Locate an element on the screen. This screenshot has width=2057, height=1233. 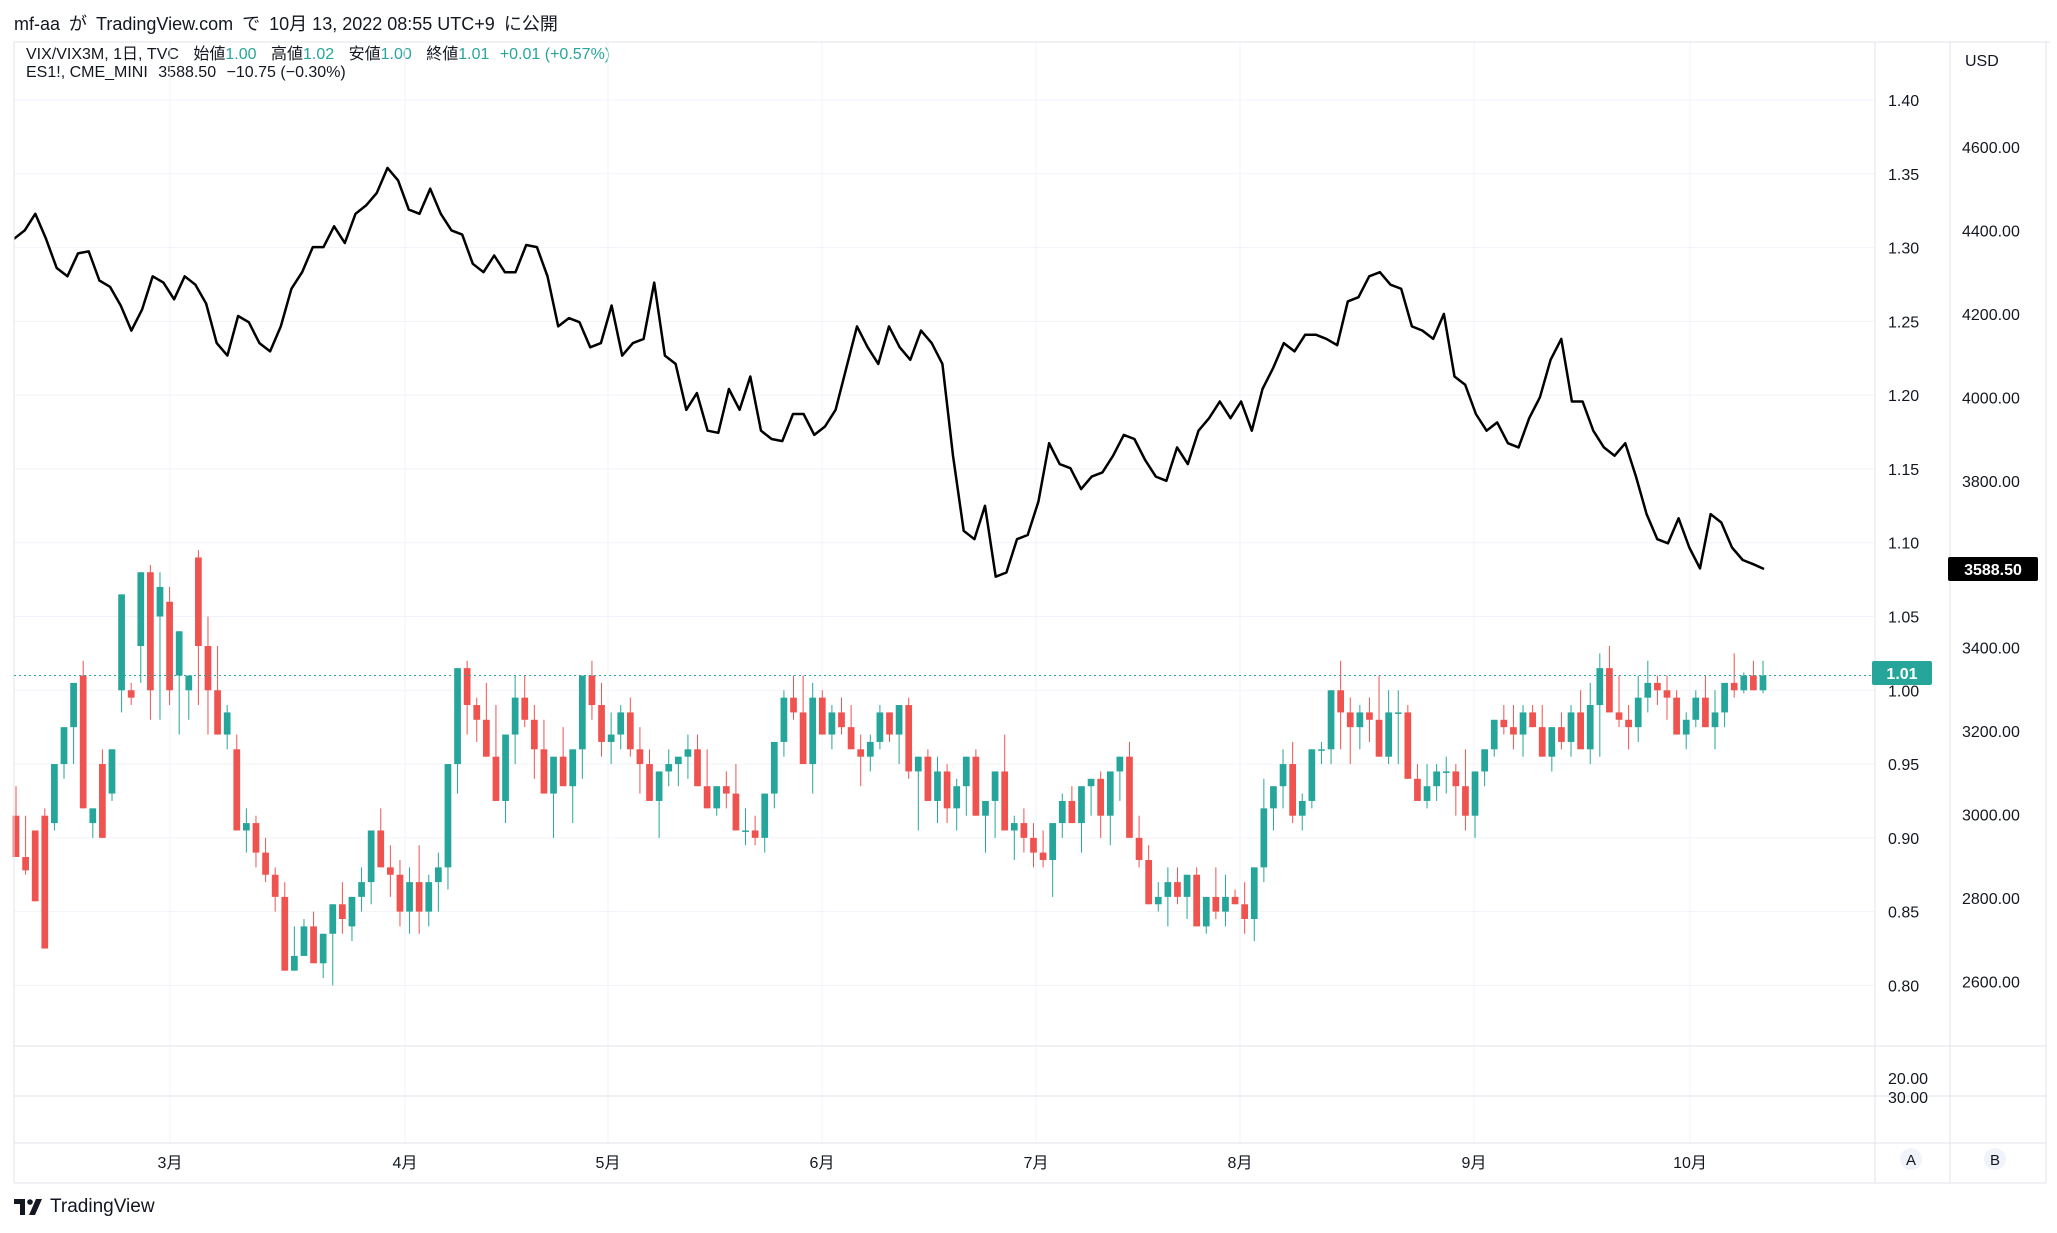
site-name: TradingView.com is located at coordinates (165, 24).